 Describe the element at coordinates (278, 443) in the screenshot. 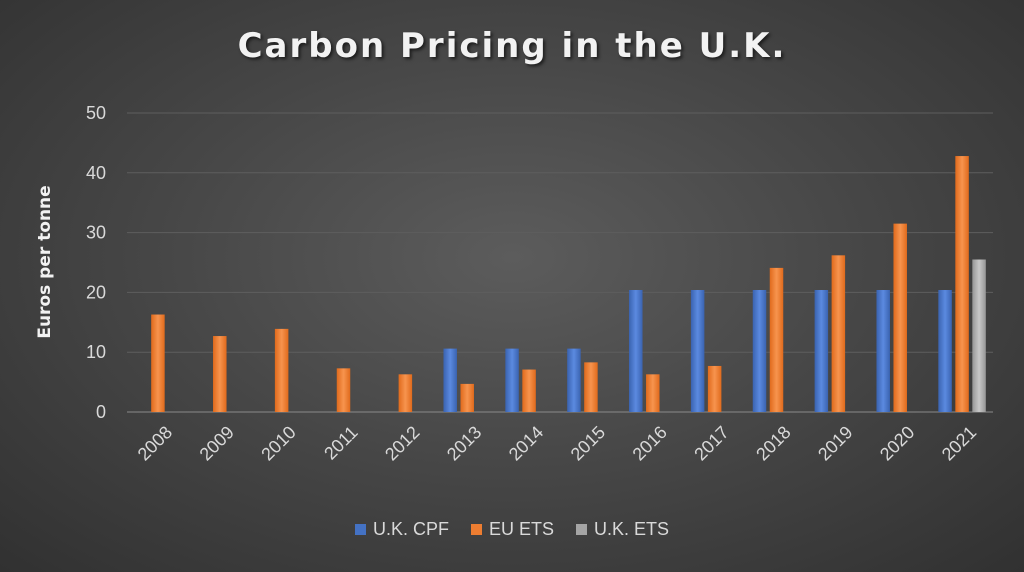

I see `x-tick-label-2010: 2010` at that location.